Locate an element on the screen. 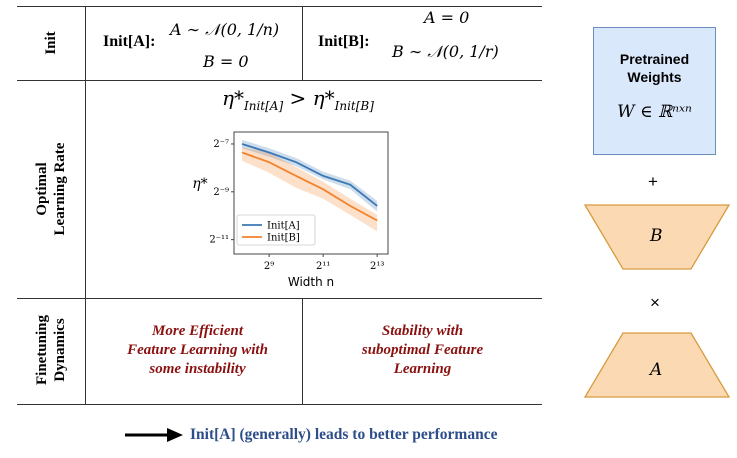 This screenshot has height=458, width=737. plus-sign: + is located at coordinates (653, 181).